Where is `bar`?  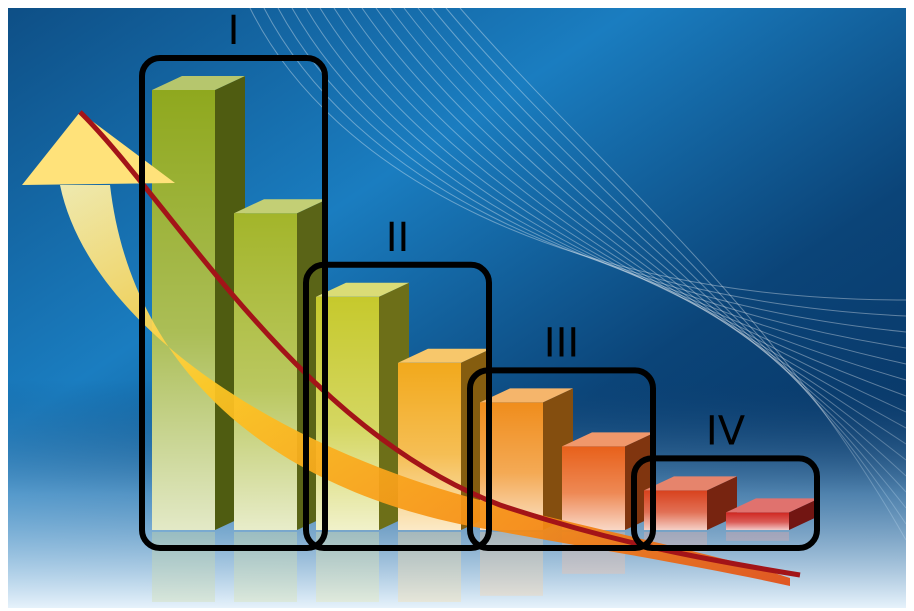
bar is located at coordinates (772, 519).